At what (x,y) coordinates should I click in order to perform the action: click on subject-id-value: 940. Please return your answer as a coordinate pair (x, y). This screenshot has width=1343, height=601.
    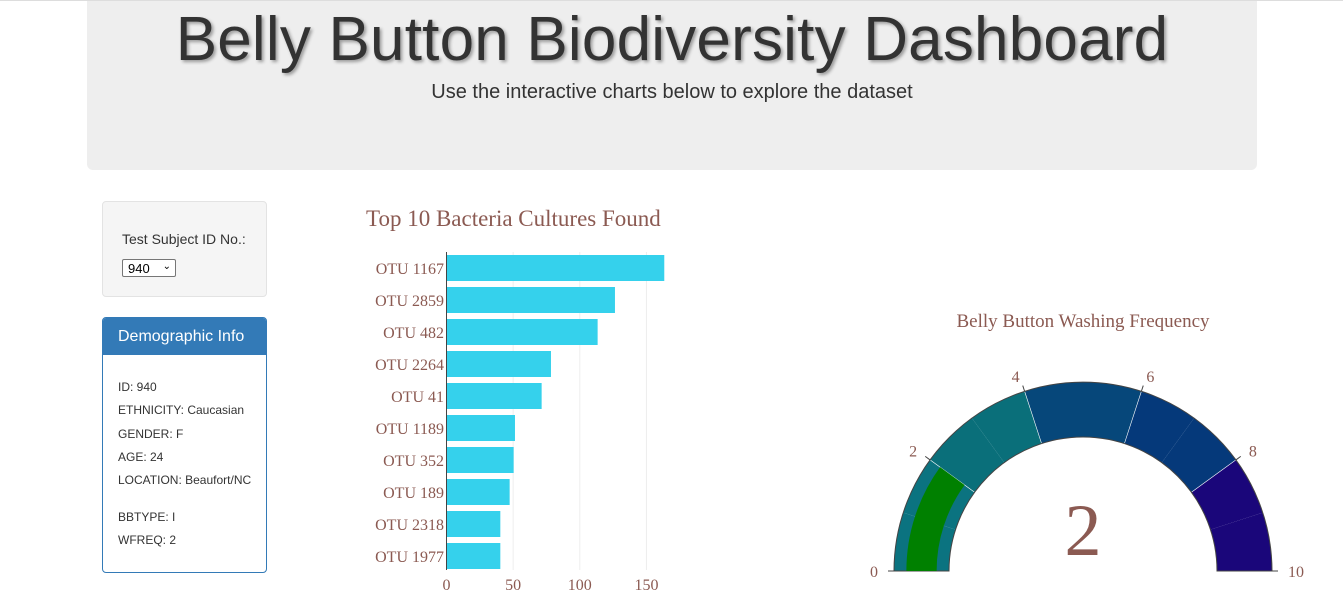
    Looking at the image, I should click on (139, 268).